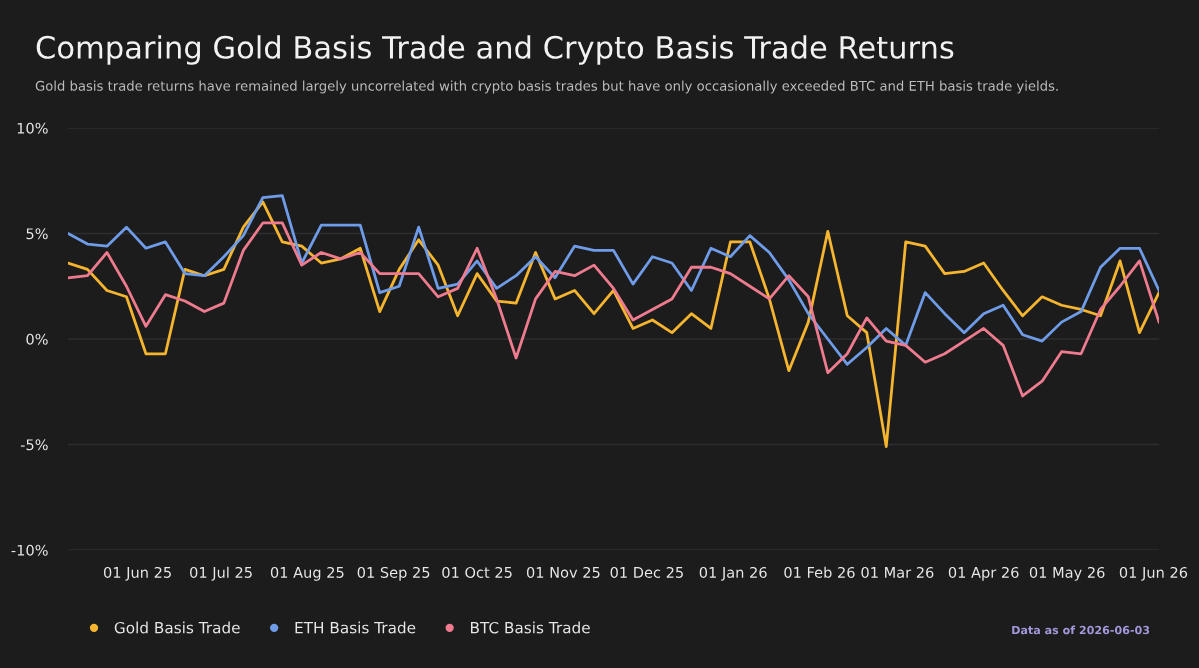 Image resolution: width=1199 pixels, height=668 pixels. Describe the element at coordinates (355, 627) in the screenshot. I see `legend-label: ETH Basis Trade` at that location.